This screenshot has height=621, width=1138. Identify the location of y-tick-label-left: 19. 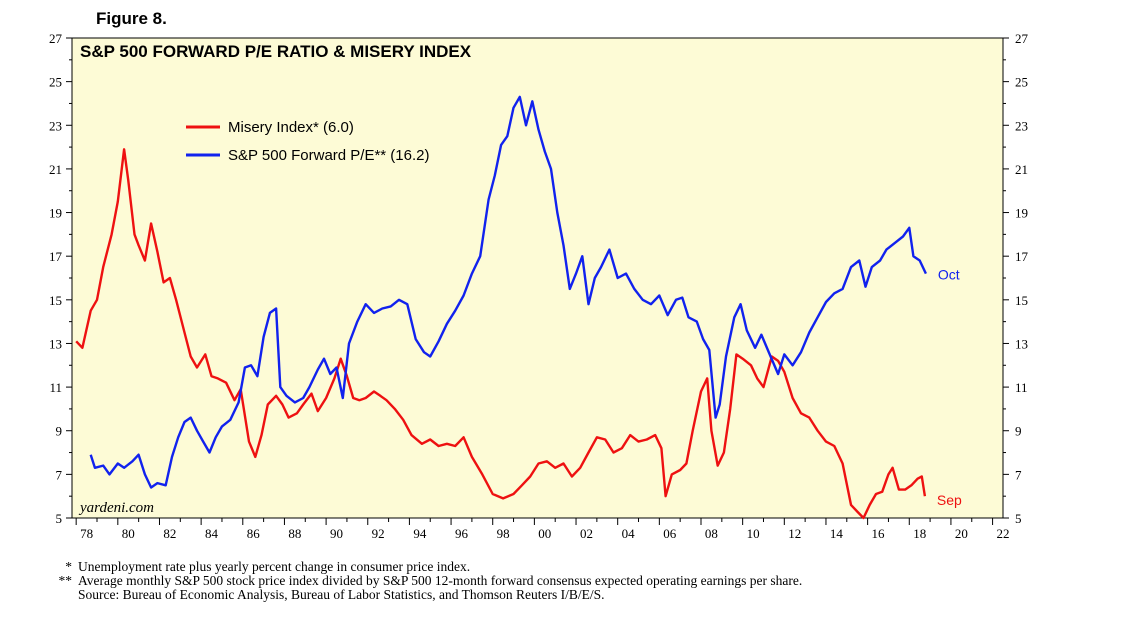
(55, 213).